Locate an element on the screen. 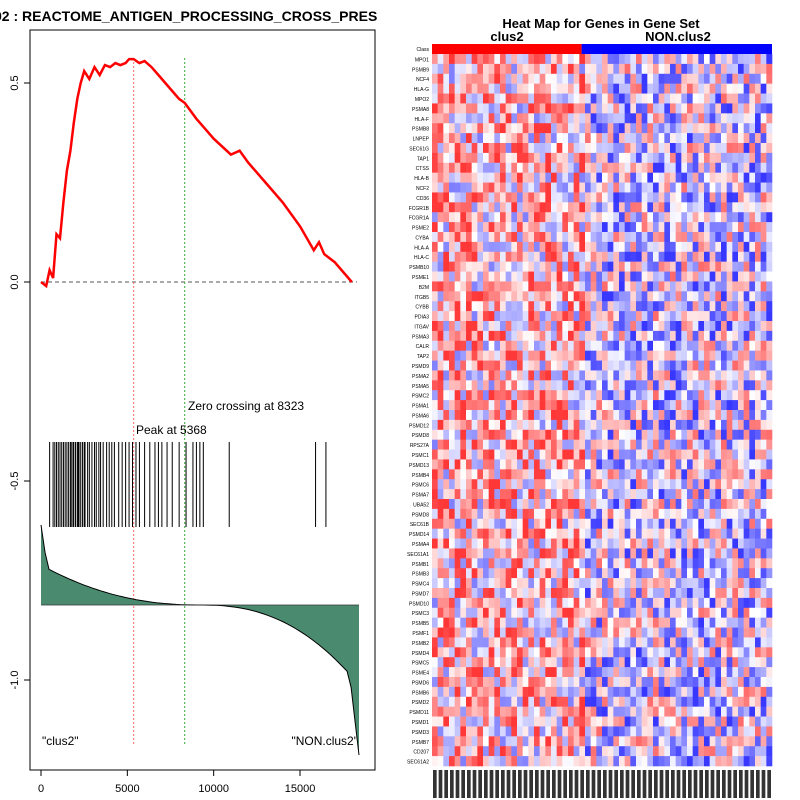 This screenshot has width=800, height=800. zero-crossing-label: Zero crossing at 8323 is located at coordinates (246, 406).